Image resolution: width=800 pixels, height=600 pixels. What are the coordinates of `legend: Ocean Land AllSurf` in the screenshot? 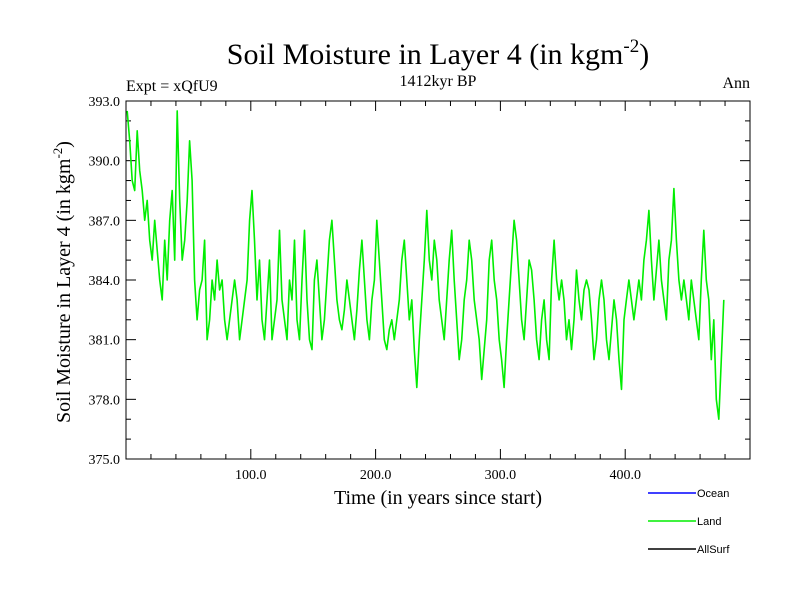 It's located at (689, 522).